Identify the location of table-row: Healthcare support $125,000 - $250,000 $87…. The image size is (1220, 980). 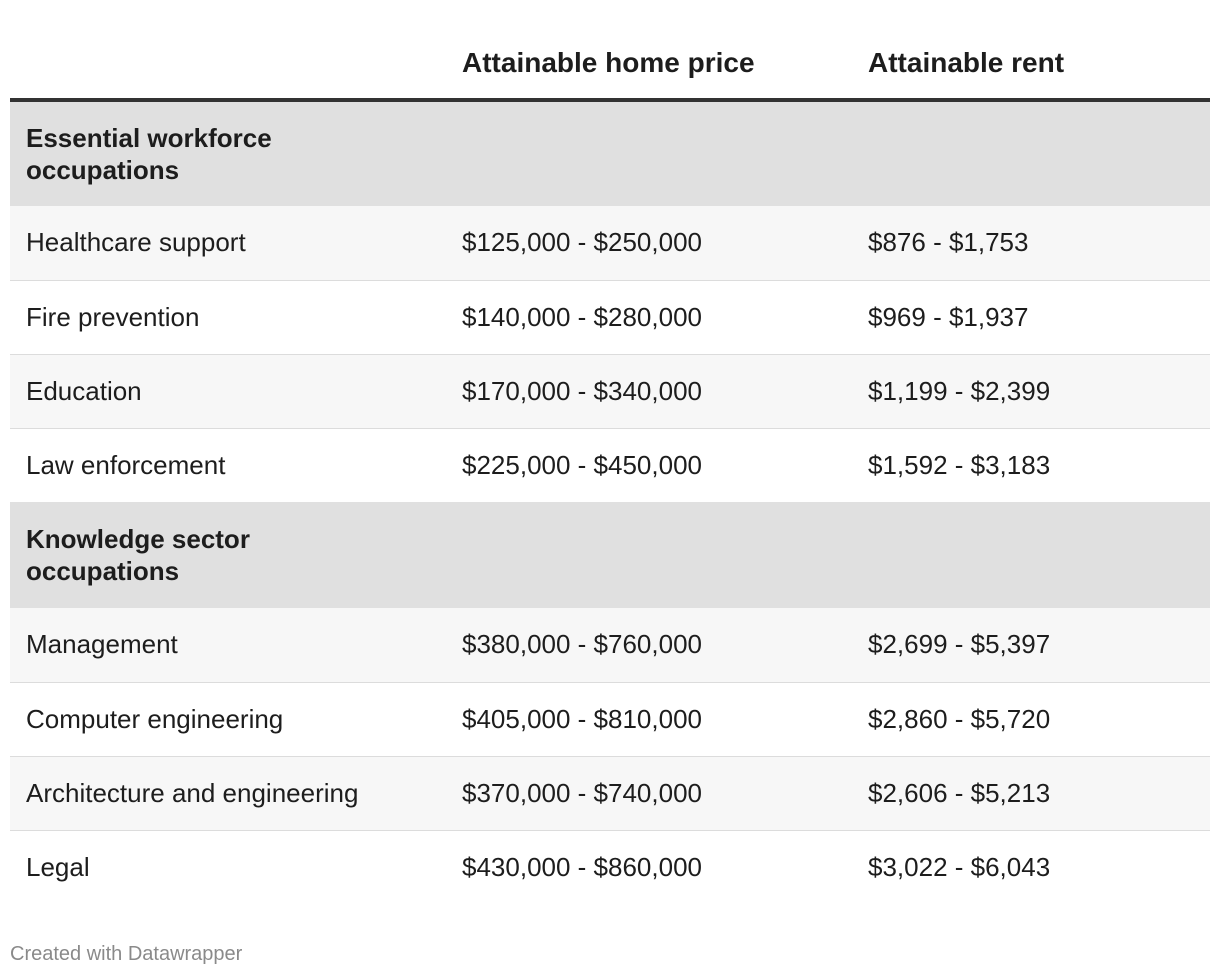
(610, 243).